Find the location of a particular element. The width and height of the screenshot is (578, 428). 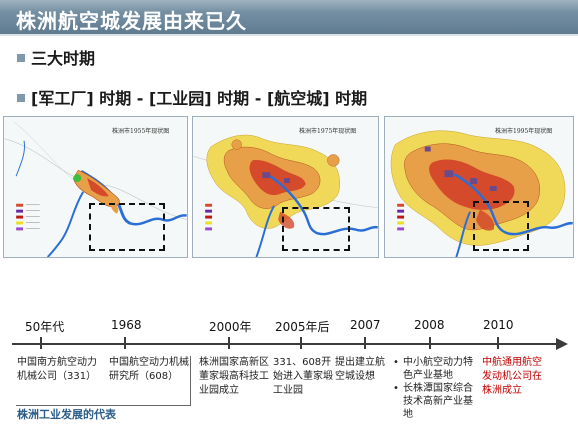

map-1955-label: 株洲市1955年现状图 is located at coordinates (141, 131).